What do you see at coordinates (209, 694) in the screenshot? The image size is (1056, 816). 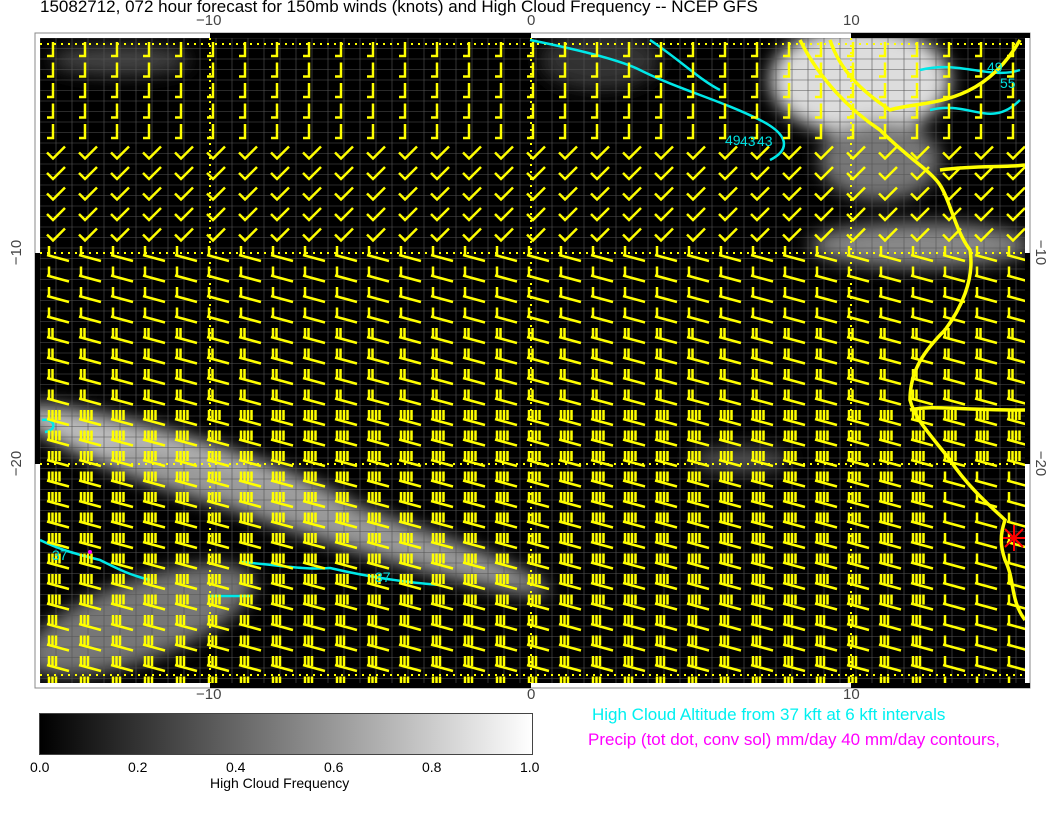 I see `lon-tick-bottom: −10` at bounding box center [209, 694].